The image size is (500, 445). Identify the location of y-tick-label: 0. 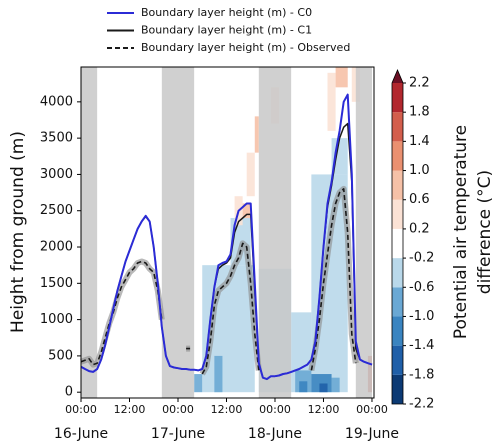
(69, 392).